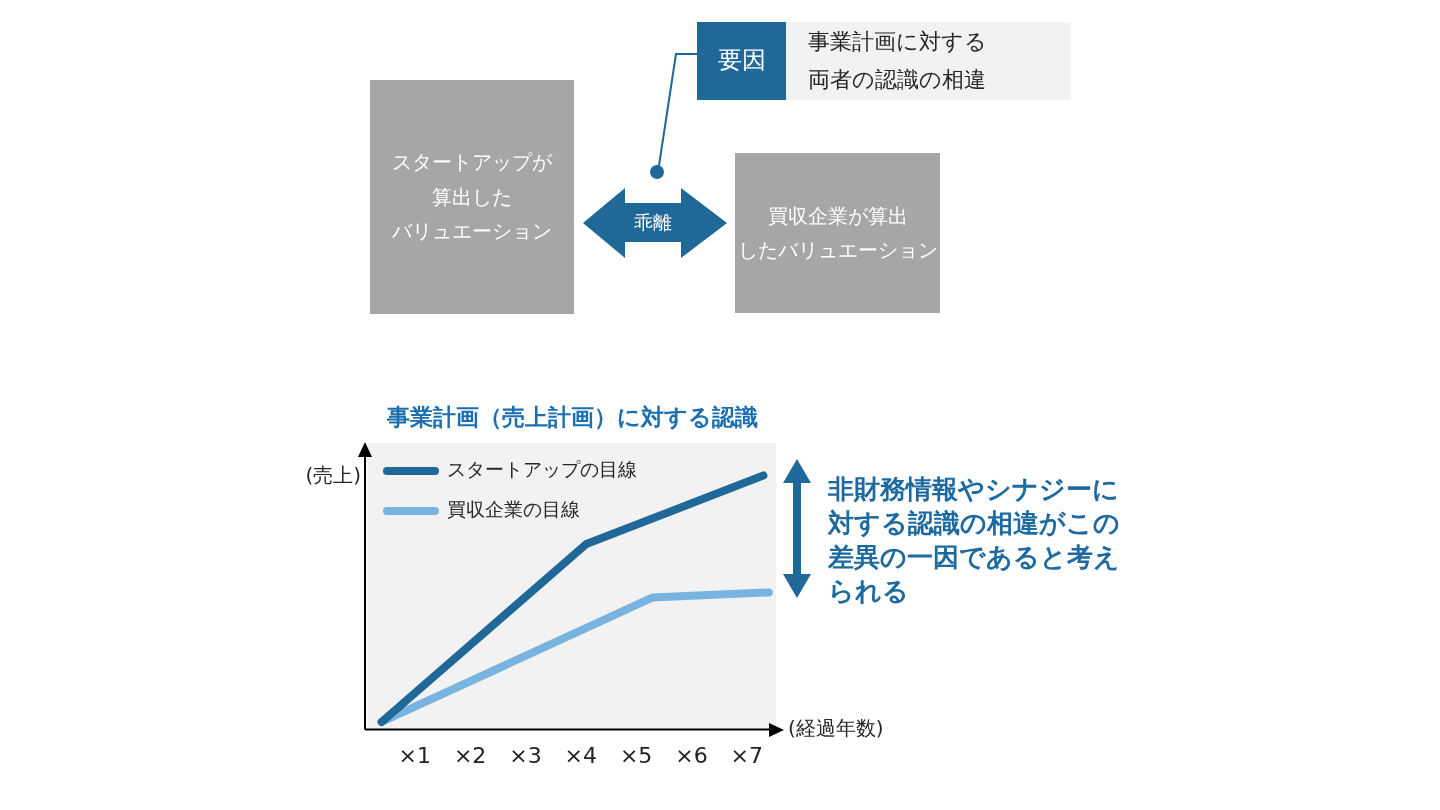 The width and height of the screenshot is (1440, 810). What do you see at coordinates (741, 61) in the screenshot?
I see `label-box: 要因` at bounding box center [741, 61].